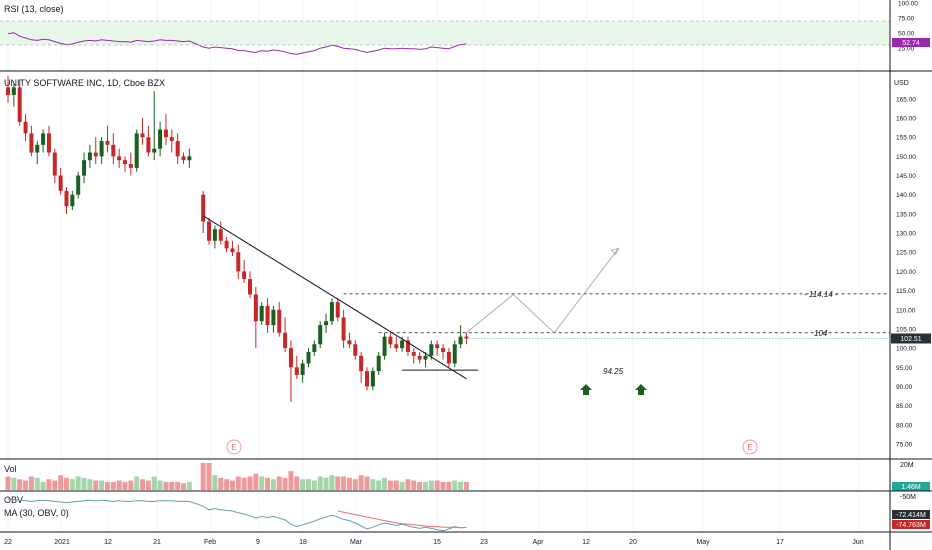 This screenshot has height=550, width=932. Describe the element at coordinates (906, 99) in the screenshot. I see `price-tick-1: 165.00` at that location.